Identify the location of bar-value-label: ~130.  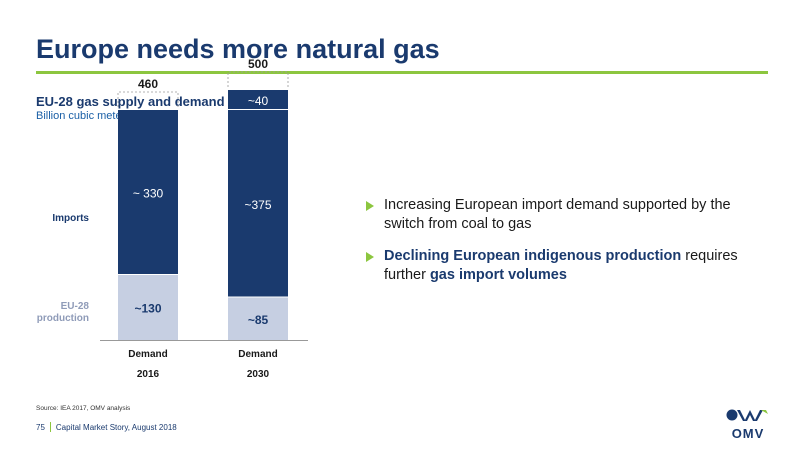
(147, 309).